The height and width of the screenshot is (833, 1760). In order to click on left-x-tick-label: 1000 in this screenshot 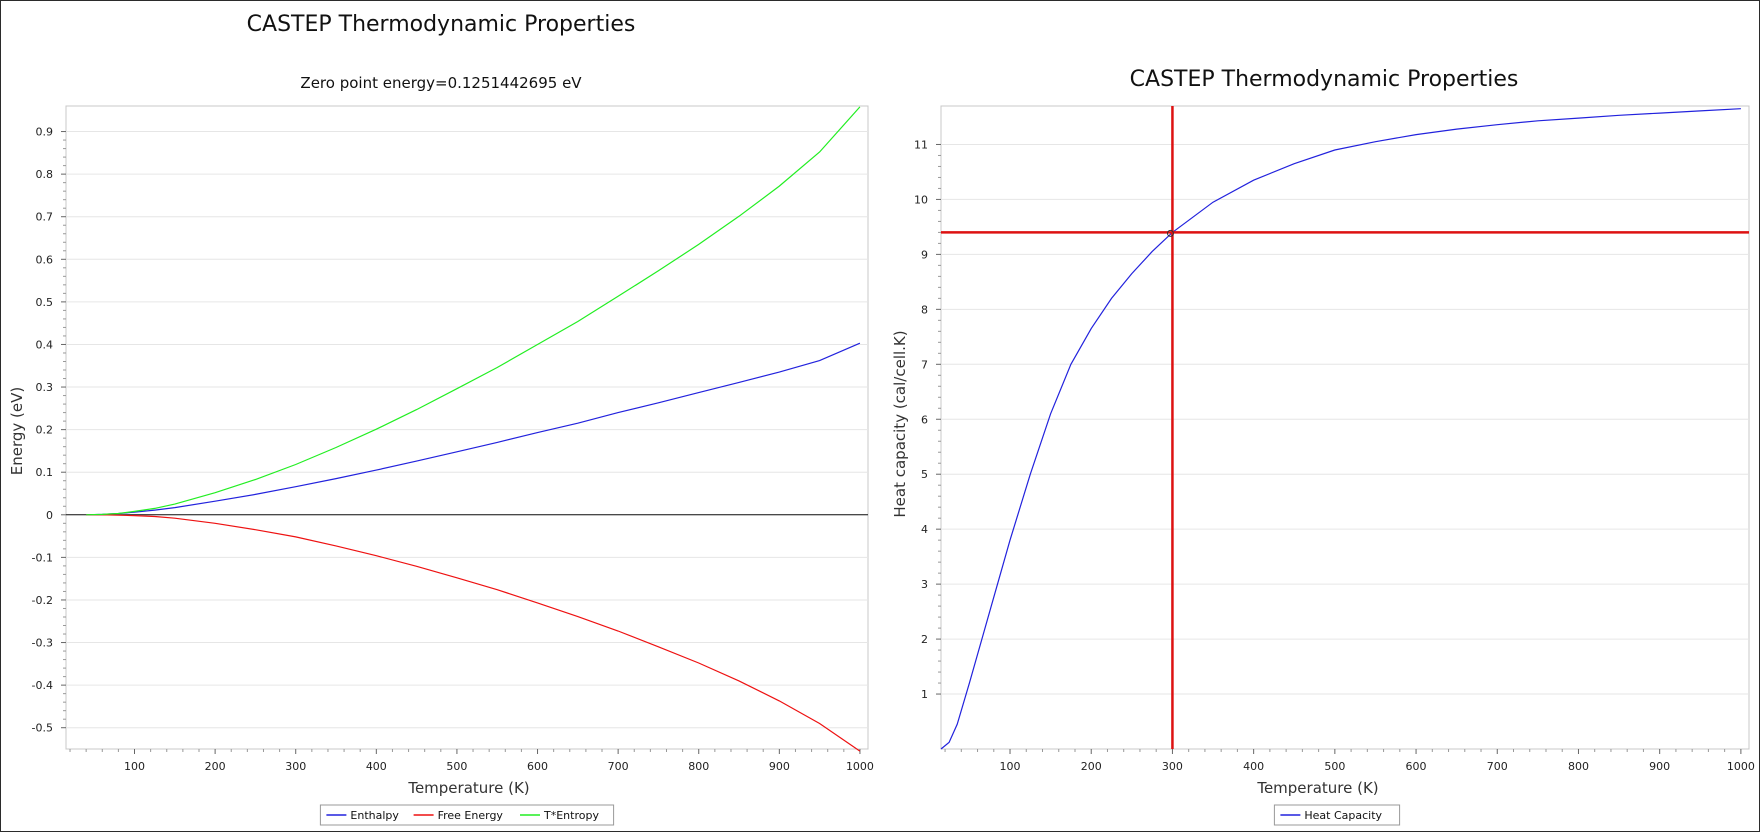, I will do `click(860, 766)`.